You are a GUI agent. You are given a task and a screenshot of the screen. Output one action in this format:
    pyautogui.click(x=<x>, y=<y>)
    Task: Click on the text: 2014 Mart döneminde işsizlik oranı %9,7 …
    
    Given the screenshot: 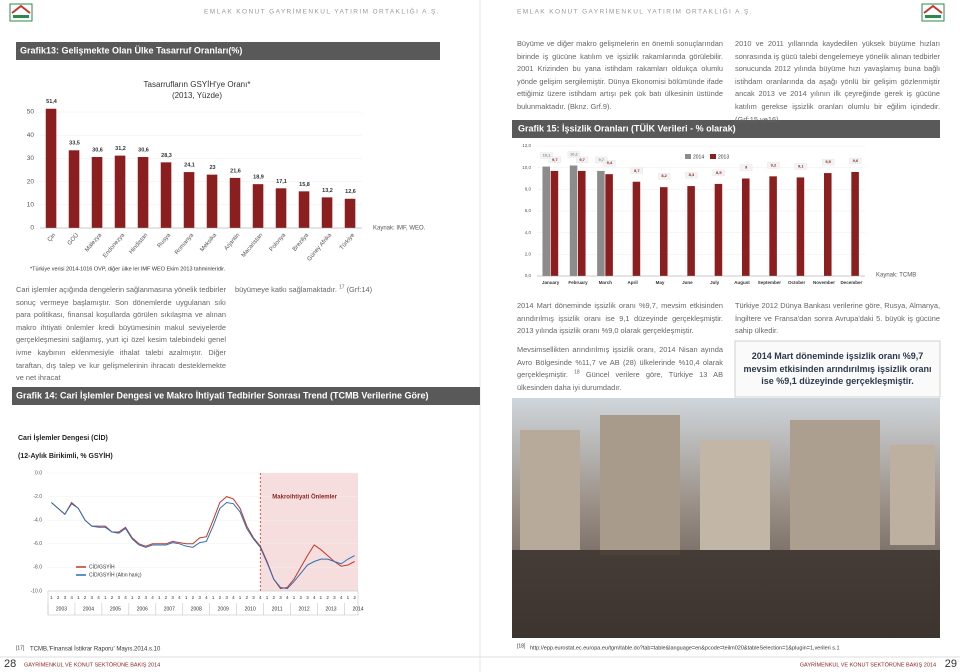 What is the action you would take?
    pyautogui.click(x=837, y=369)
    